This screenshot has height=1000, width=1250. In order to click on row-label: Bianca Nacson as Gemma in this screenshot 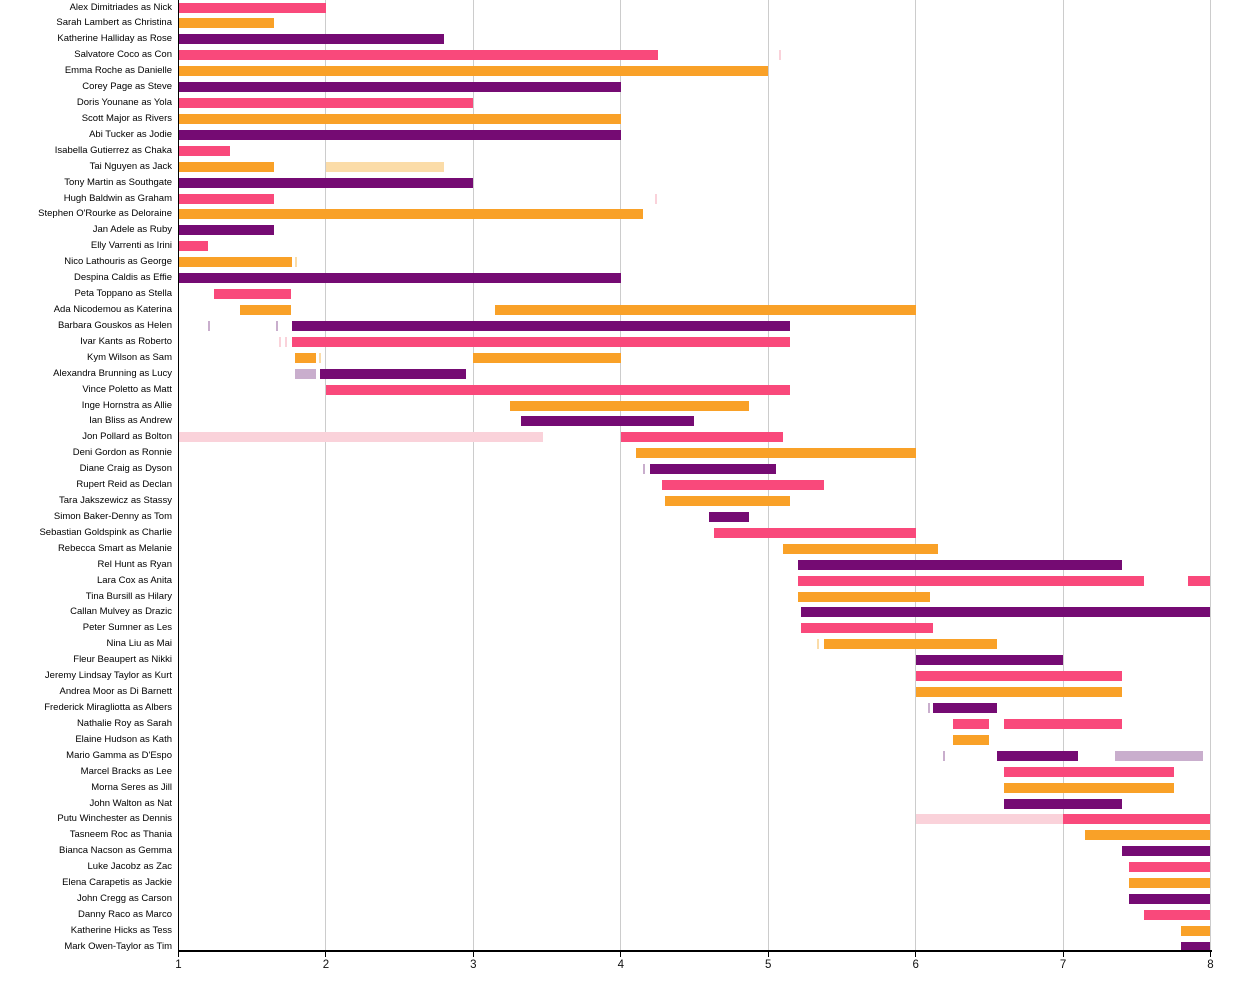, I will do `click(115, 851)`.